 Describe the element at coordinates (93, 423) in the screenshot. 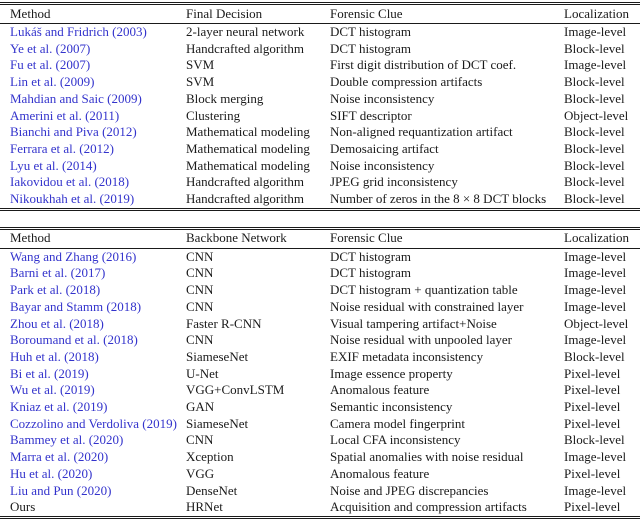

I see `citation-link: Cozzolino and Verdoliva (2019)` at that location.